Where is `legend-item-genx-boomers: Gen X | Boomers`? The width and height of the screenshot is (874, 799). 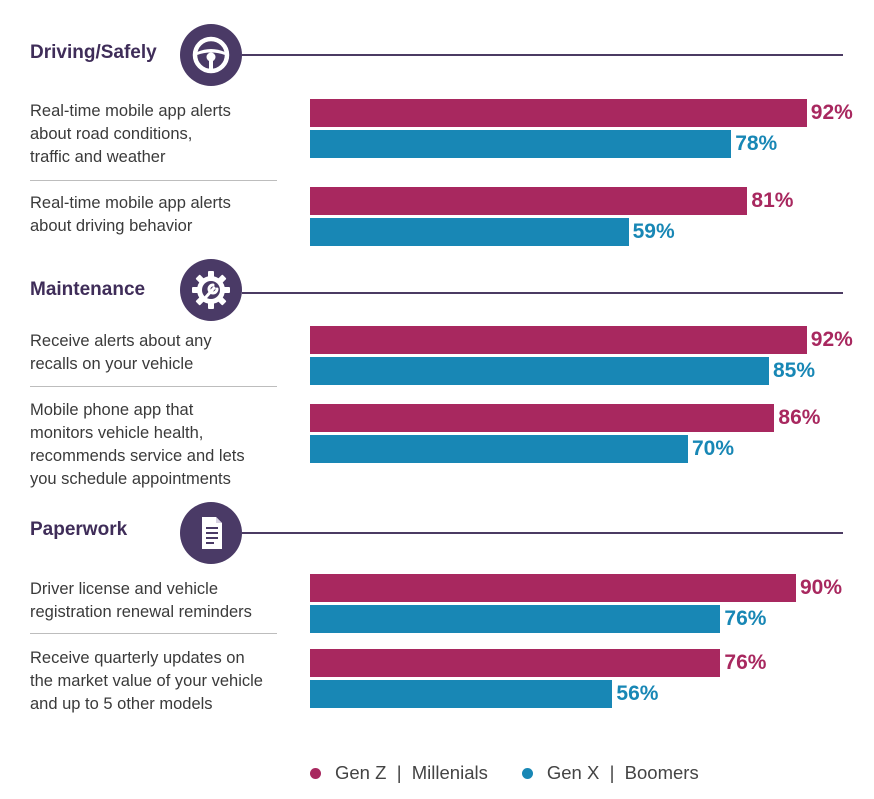 legend-item-genx-boomers: Gen X | Boomers is located at coordinates (610, 773).